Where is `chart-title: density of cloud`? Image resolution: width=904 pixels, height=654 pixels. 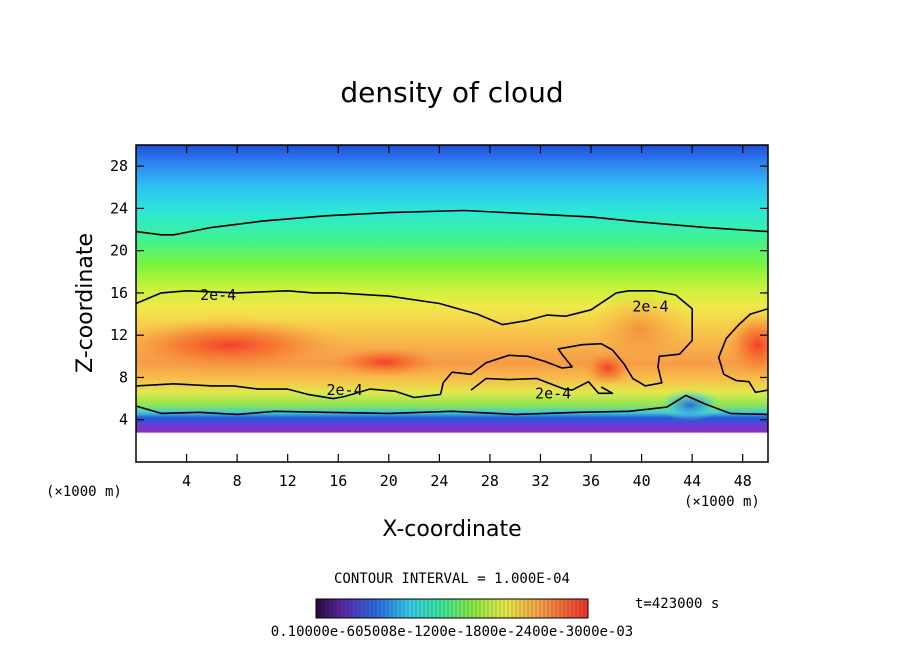 chart-title: density of cloud is located at coordinates (451, 92).